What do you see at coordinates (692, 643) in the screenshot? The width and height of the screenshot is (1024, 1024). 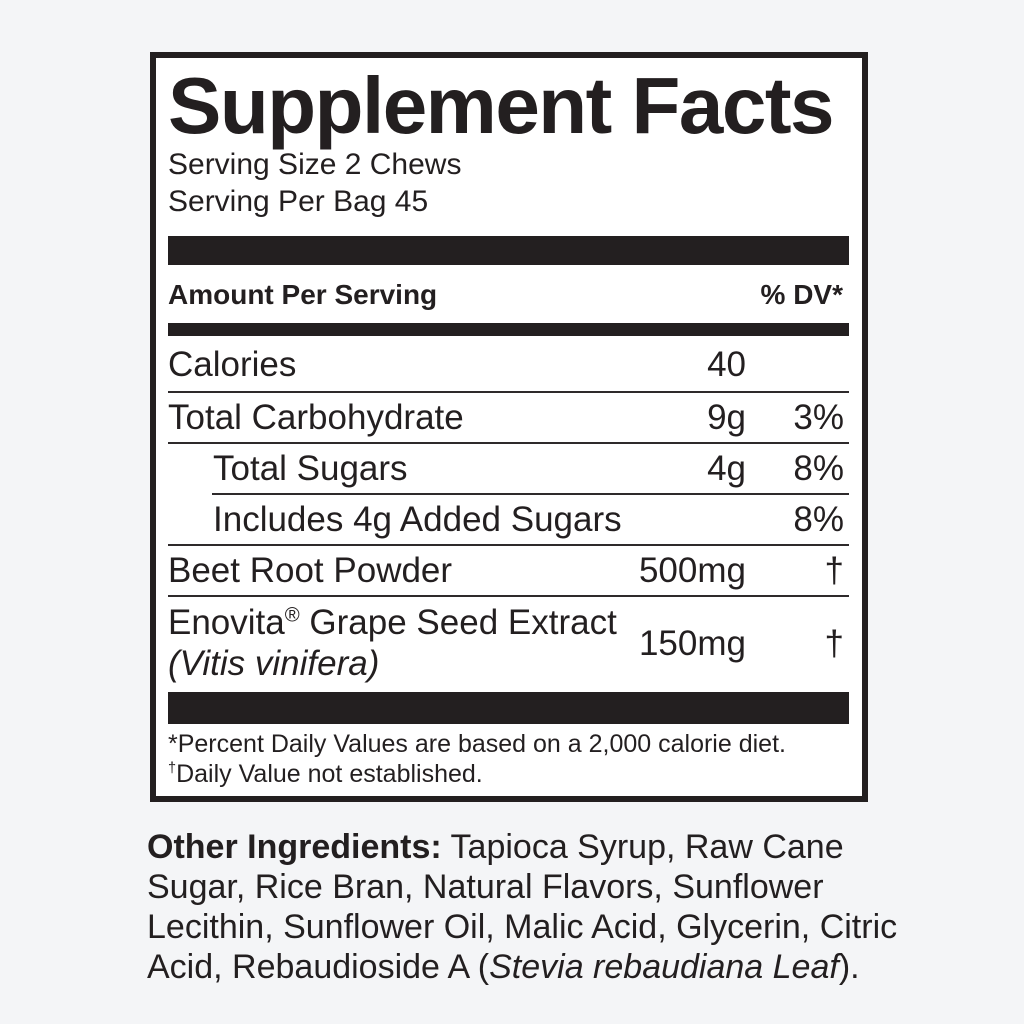 I see `nutrient-amount: 150mg` at bounding box center [692, 643].